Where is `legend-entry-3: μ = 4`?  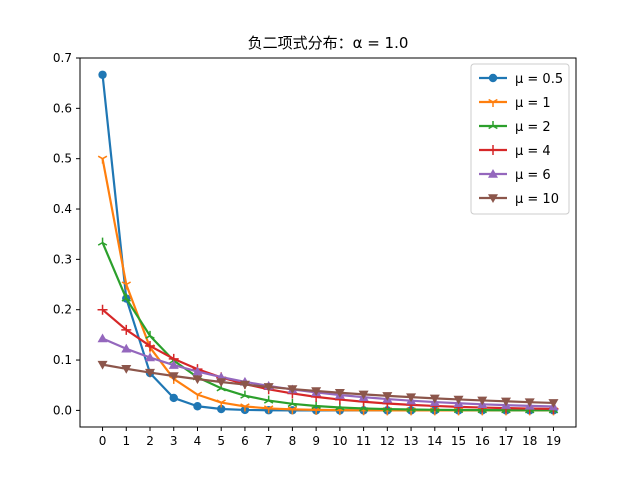
legend-entry-3: μ = 4 is located at coordinates (515, 151).